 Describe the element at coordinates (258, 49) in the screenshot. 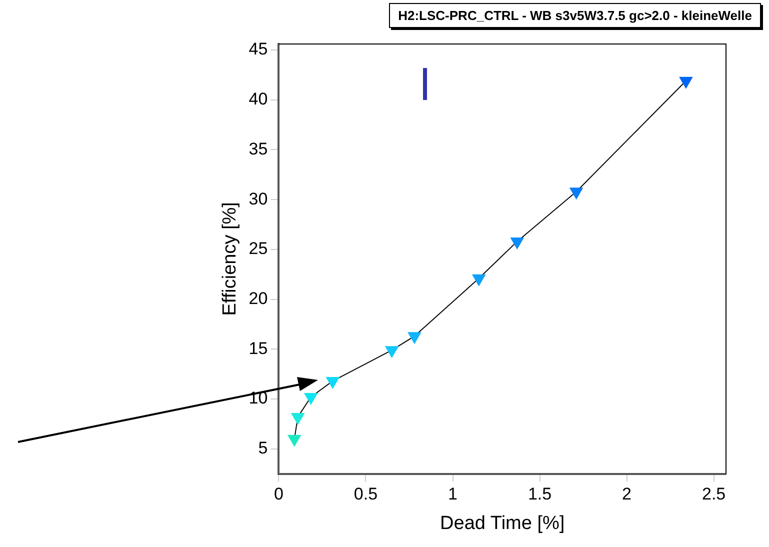

I see `y-tick-label: 45` at that location.